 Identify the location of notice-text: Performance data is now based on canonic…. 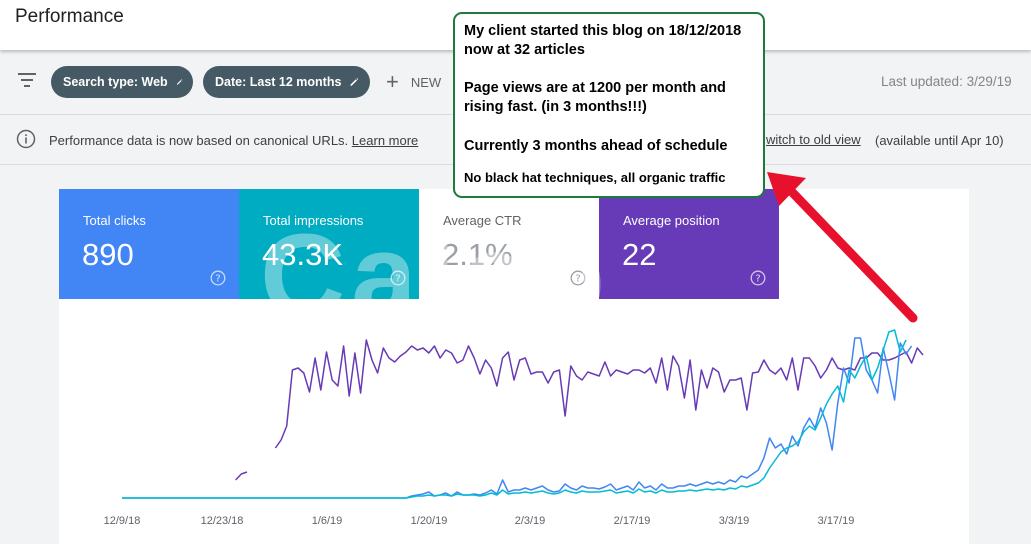
(233, 140).